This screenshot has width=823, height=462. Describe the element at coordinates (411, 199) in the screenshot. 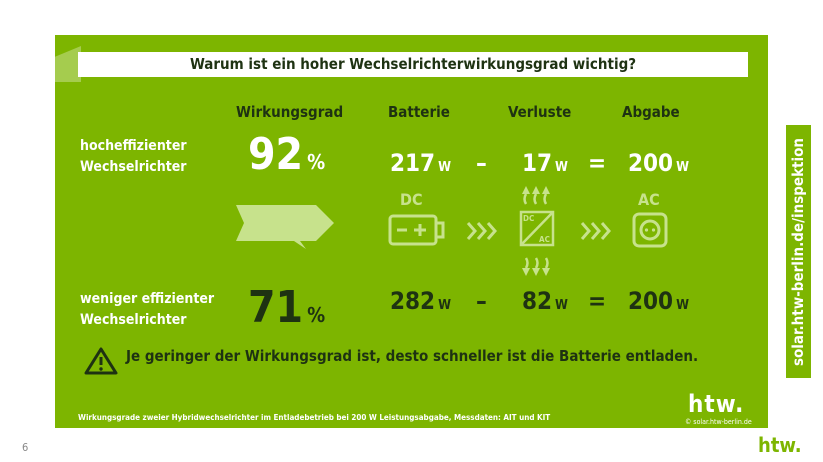

I see `dc-label: DC` at that location.